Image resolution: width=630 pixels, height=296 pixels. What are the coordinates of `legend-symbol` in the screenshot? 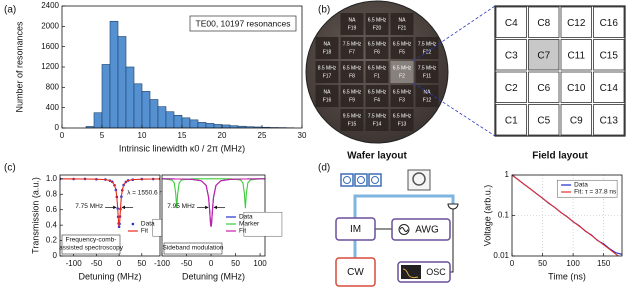 It's located at (133, 224).